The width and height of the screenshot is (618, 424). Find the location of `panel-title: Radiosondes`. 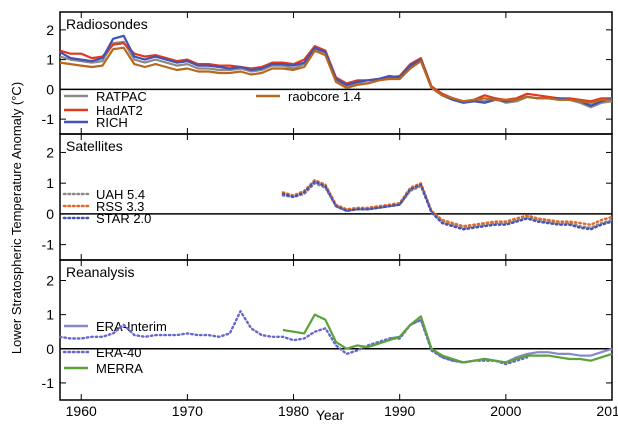

panel-title: Radiosondes is located at coordinates (107, 24).